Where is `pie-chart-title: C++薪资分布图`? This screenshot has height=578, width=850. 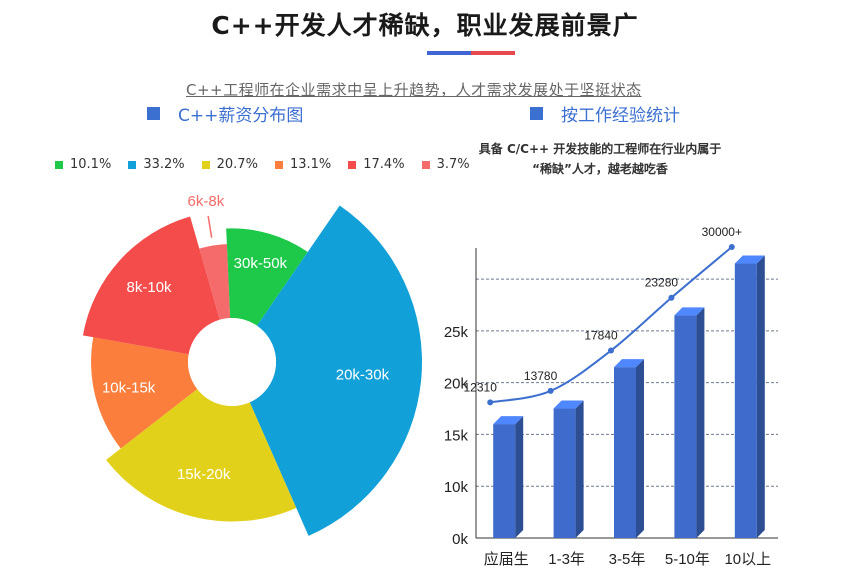 pie-chart-title: C++薪资分布图 is located at coordinates (241, 116).